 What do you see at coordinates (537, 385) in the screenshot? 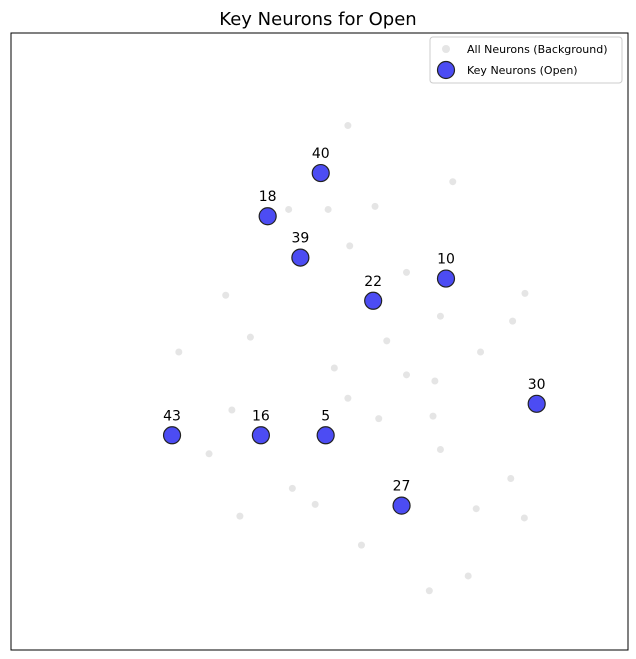
I see `key-neuron-label-30: 30` at bounding box center [537, 385].